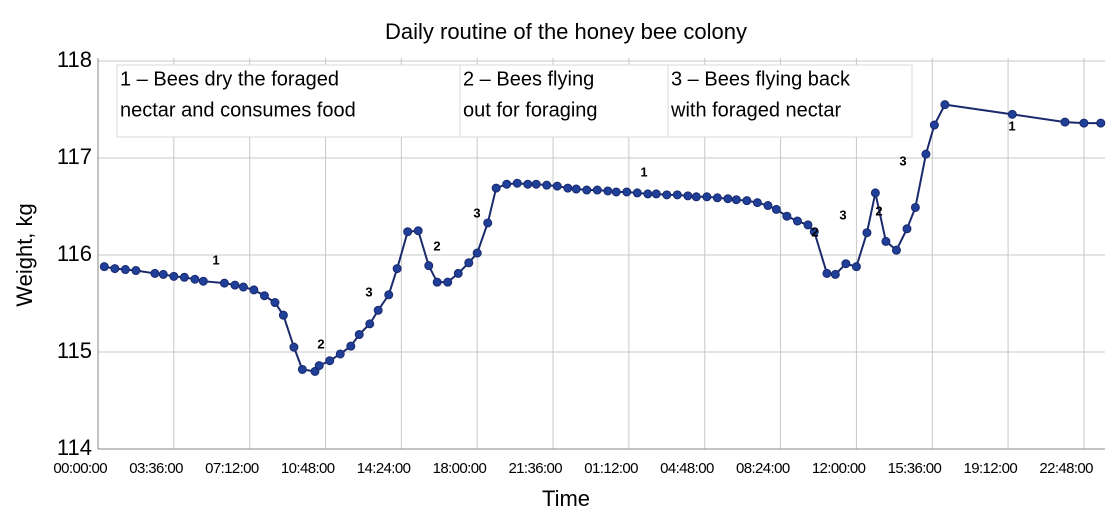 This screenshot has height=516, width=1115. I want to click on y-tick-label: 117, so click(74, 156).